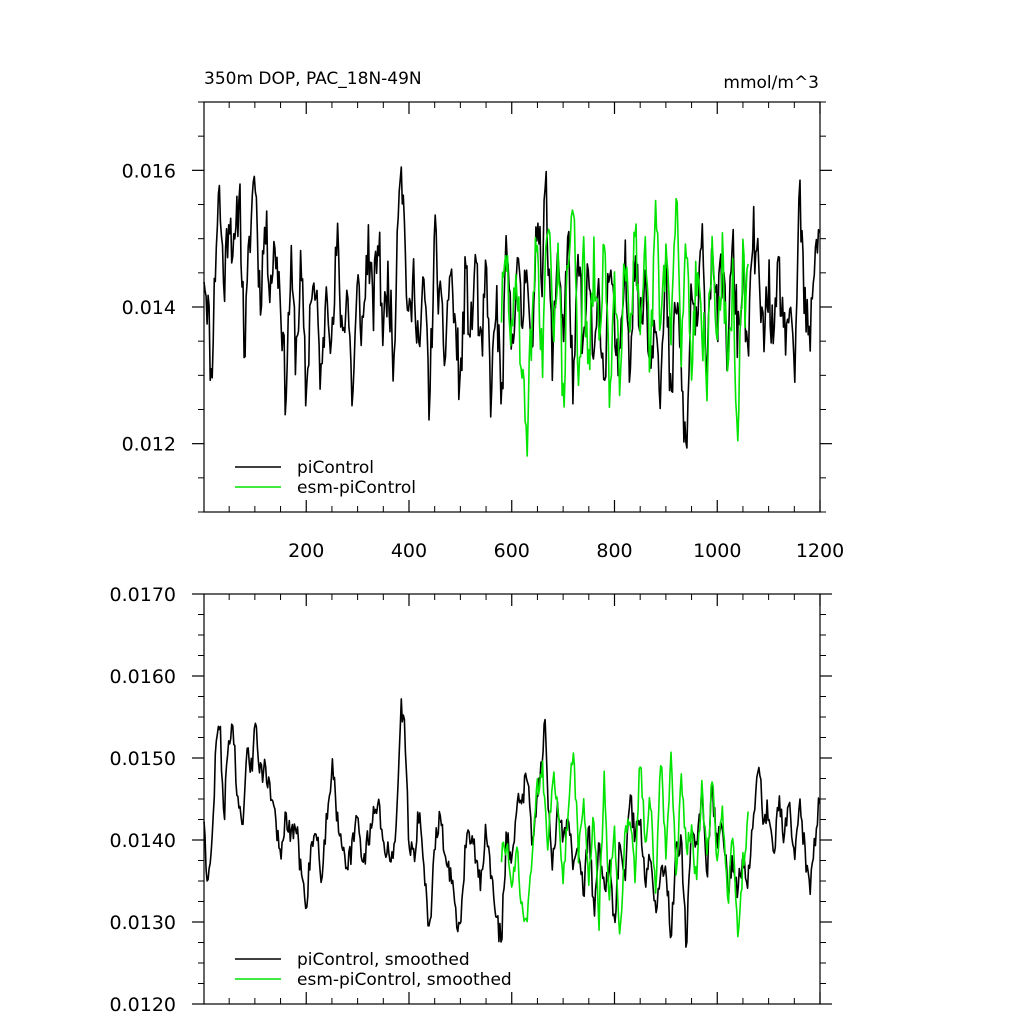 This screenshot has width=1024, height=1029. I want to click on legend-label-esm-picontrol: esm-piControl, smoothed, so click(404, 980).